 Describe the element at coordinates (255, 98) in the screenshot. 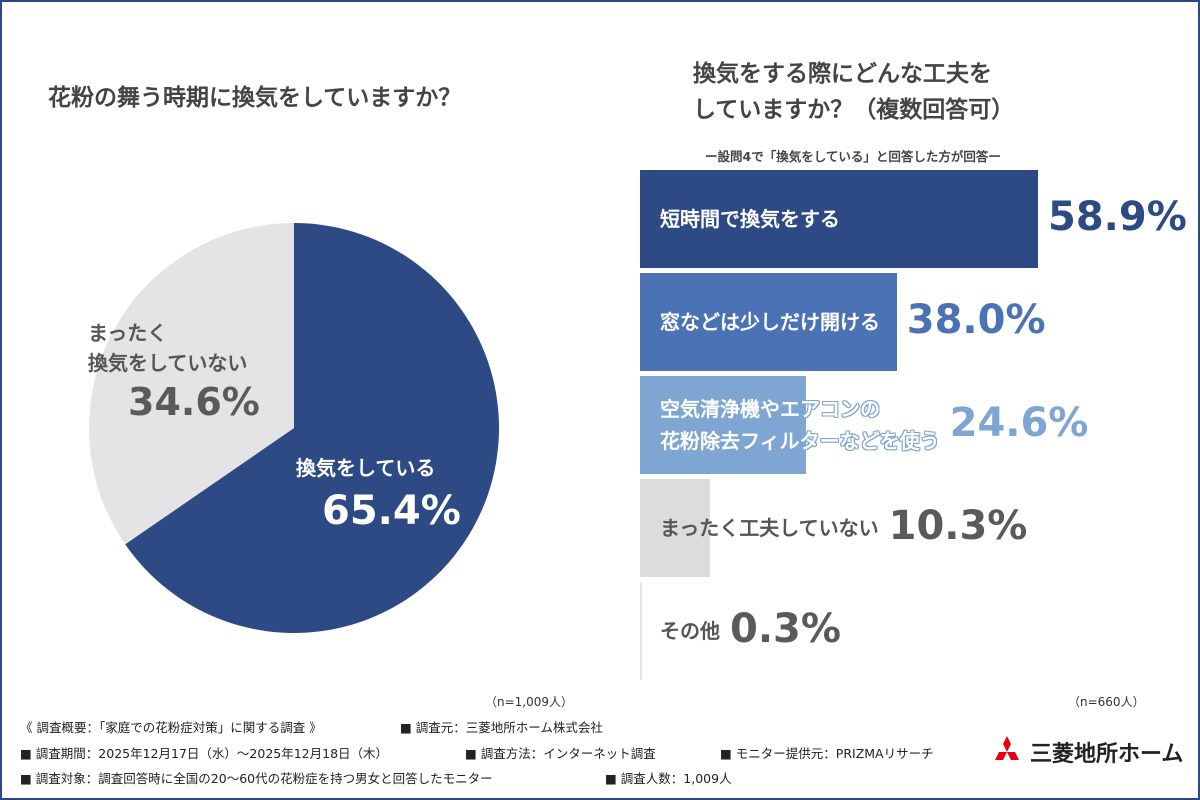

I see `pie-chart-title: 花粉の舞う時期に換気をしていますか？` at that location.